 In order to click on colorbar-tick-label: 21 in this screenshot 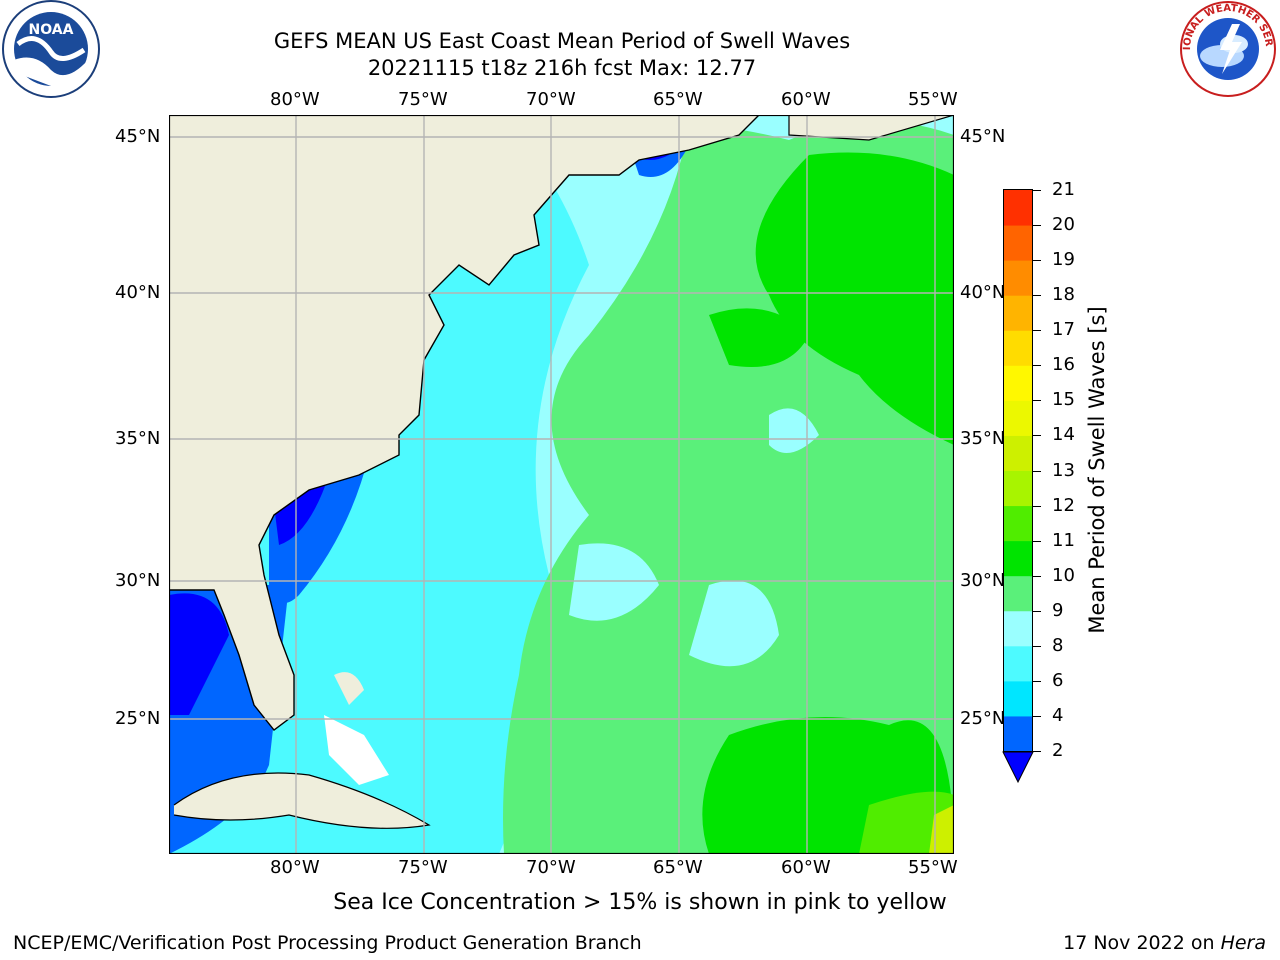, I will do `click(1063, 189)`.